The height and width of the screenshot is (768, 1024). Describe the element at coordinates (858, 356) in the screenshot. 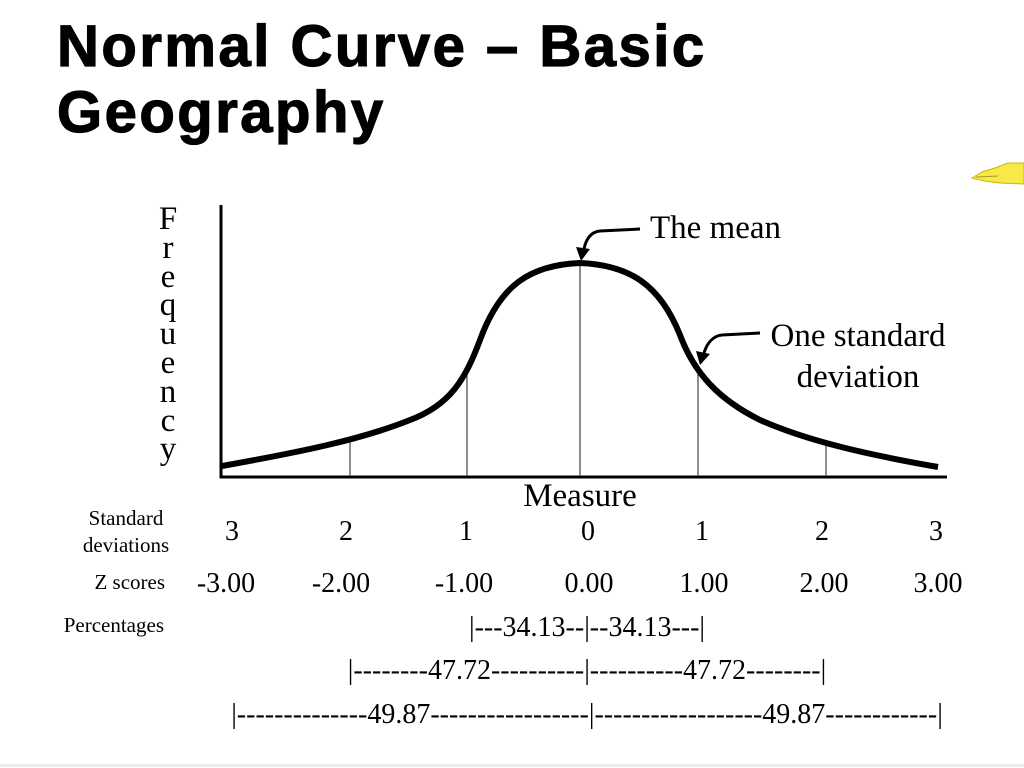

I see `one-sd-annotation: One standard deviation` at that location.